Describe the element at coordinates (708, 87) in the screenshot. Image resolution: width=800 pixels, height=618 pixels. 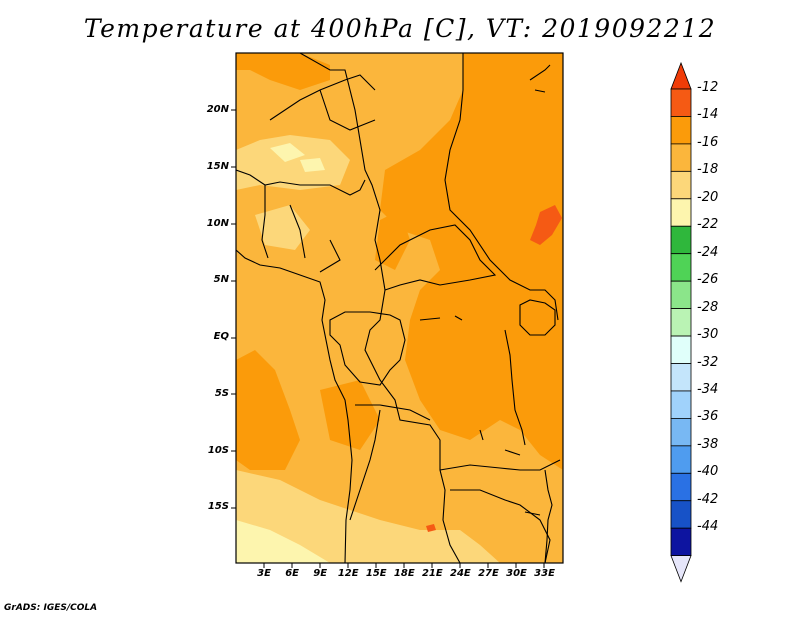
I see `colorbar-label: -12` at that location.